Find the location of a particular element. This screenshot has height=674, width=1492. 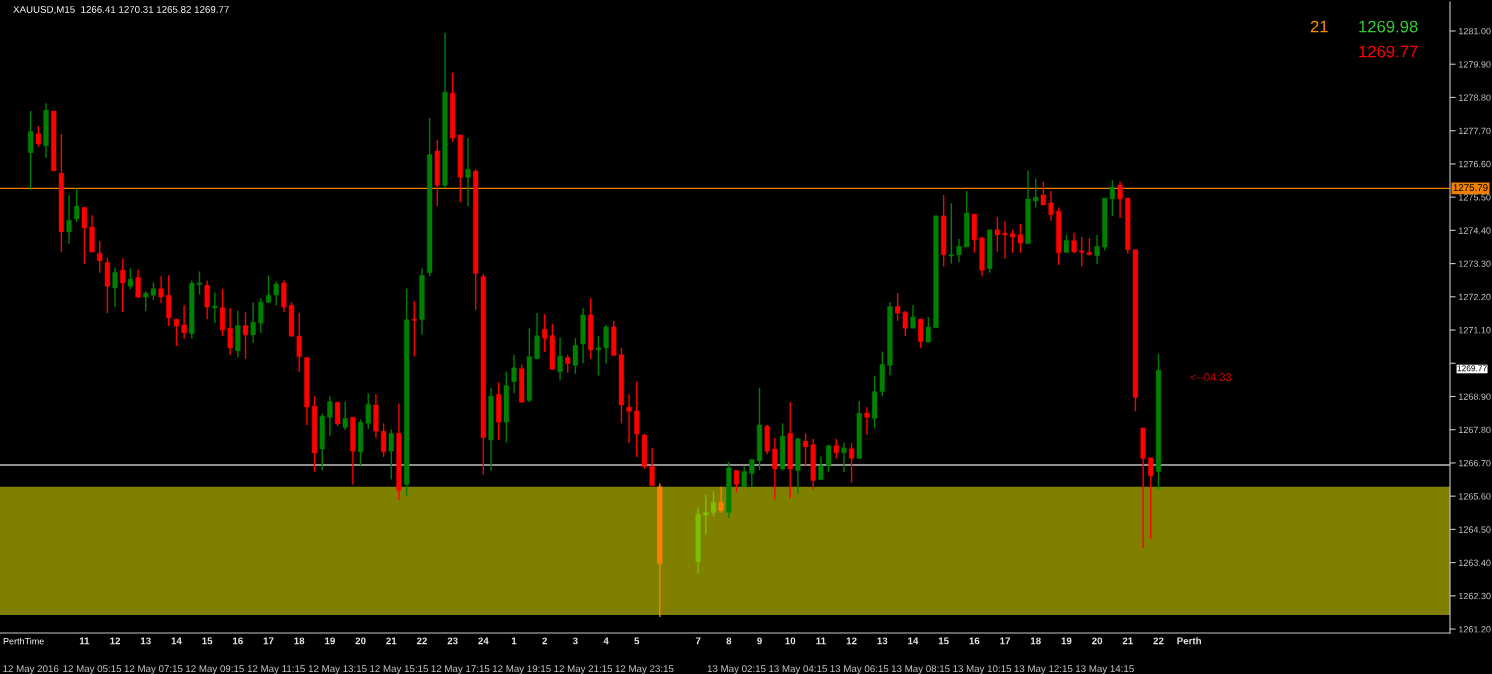

x2-tick-label: 18 is located at coordinates (1035, 641).